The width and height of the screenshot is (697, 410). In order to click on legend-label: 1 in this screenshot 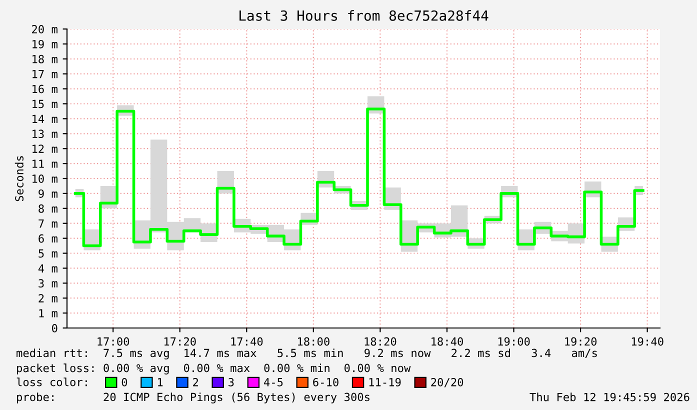, I will do `click(160, 382)`.